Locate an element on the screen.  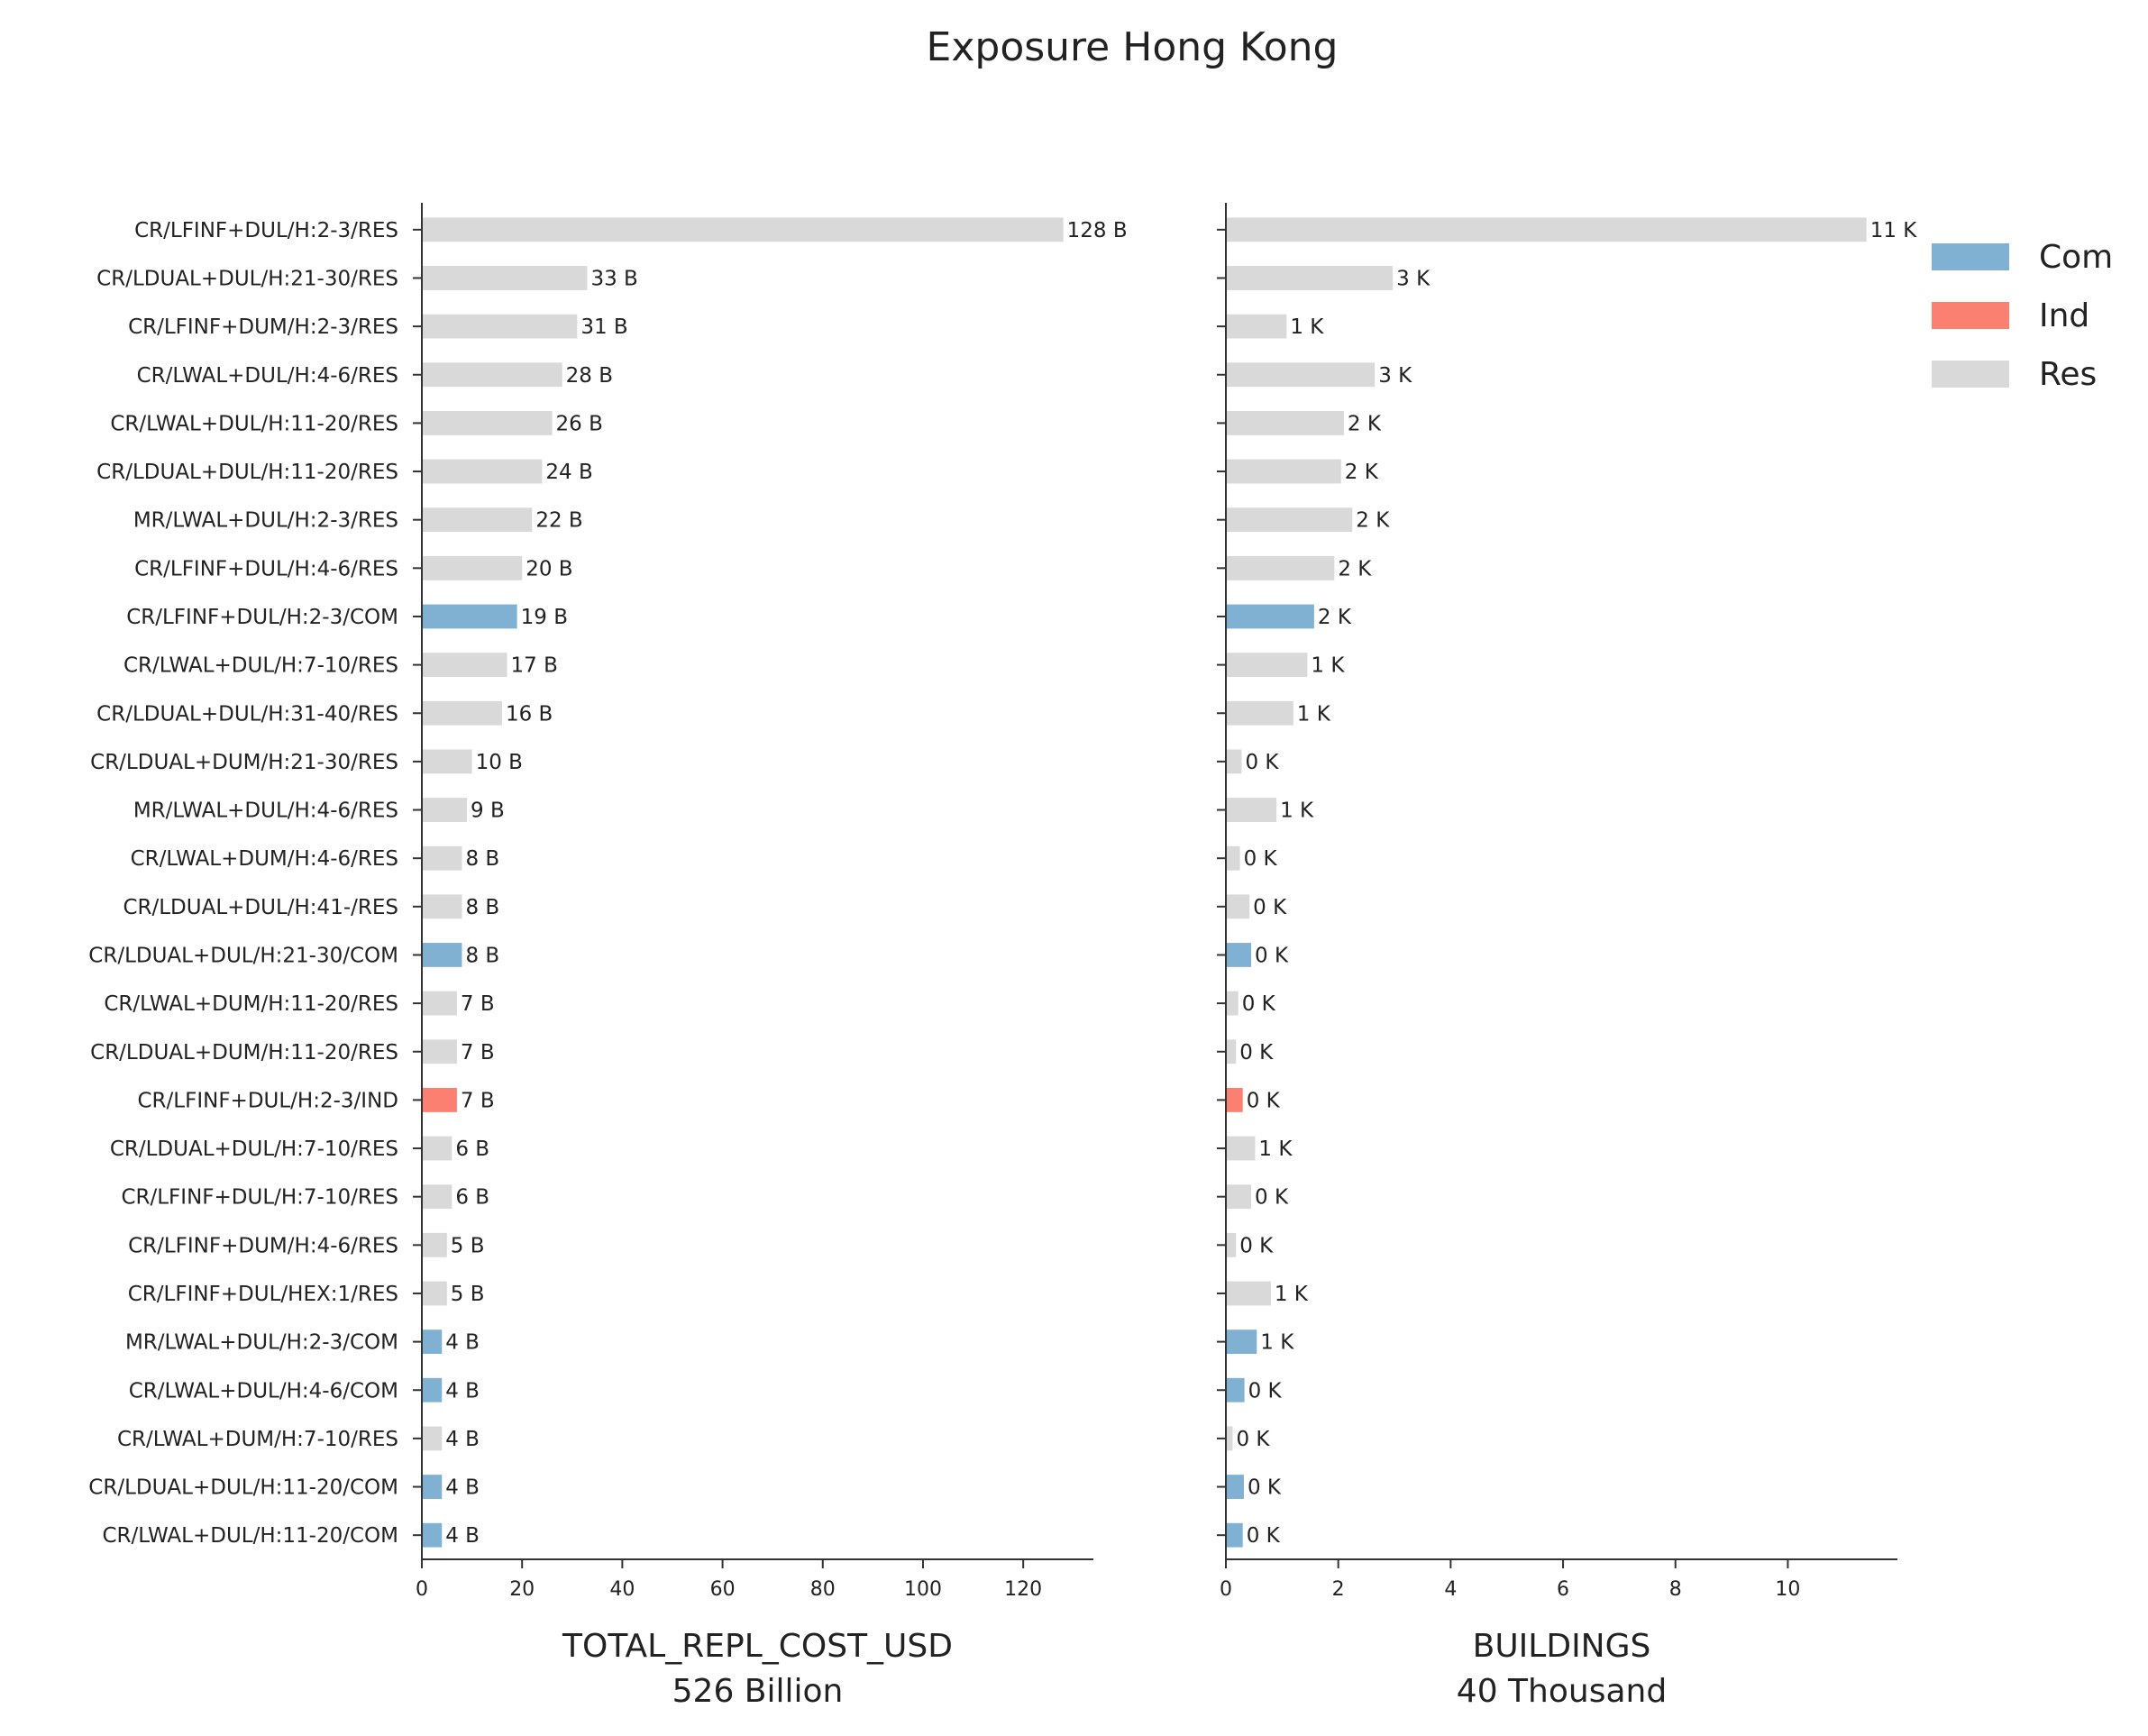
category-label: CR/LFINF+DUL/H:2-3/COM is located at coordinates (262, 617).